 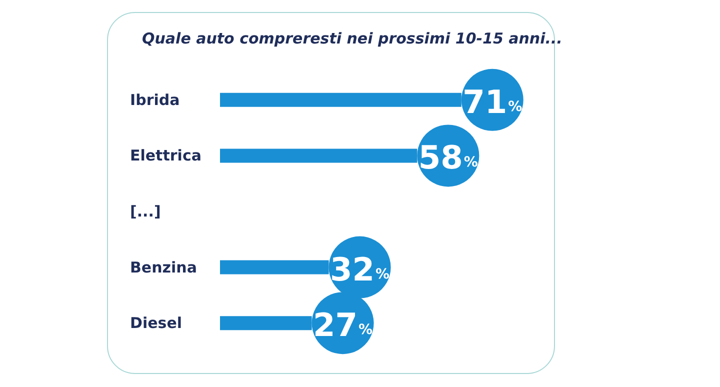 I want to click on y-tick-label: Ibrida, so click(x=155, y=99).